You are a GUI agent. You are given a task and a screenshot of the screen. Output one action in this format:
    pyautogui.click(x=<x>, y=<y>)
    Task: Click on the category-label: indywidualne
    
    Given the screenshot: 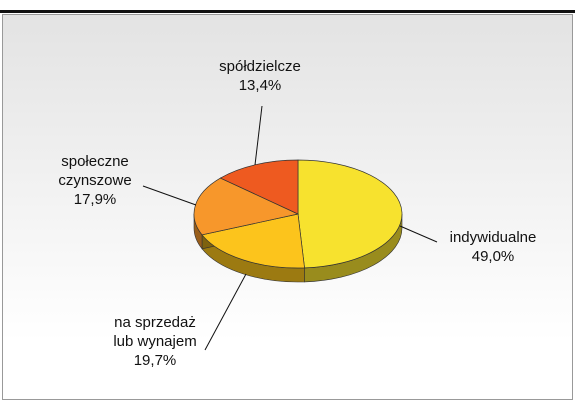 What is the action you would take?
    pyautogui.click(x=493, y=237)
    